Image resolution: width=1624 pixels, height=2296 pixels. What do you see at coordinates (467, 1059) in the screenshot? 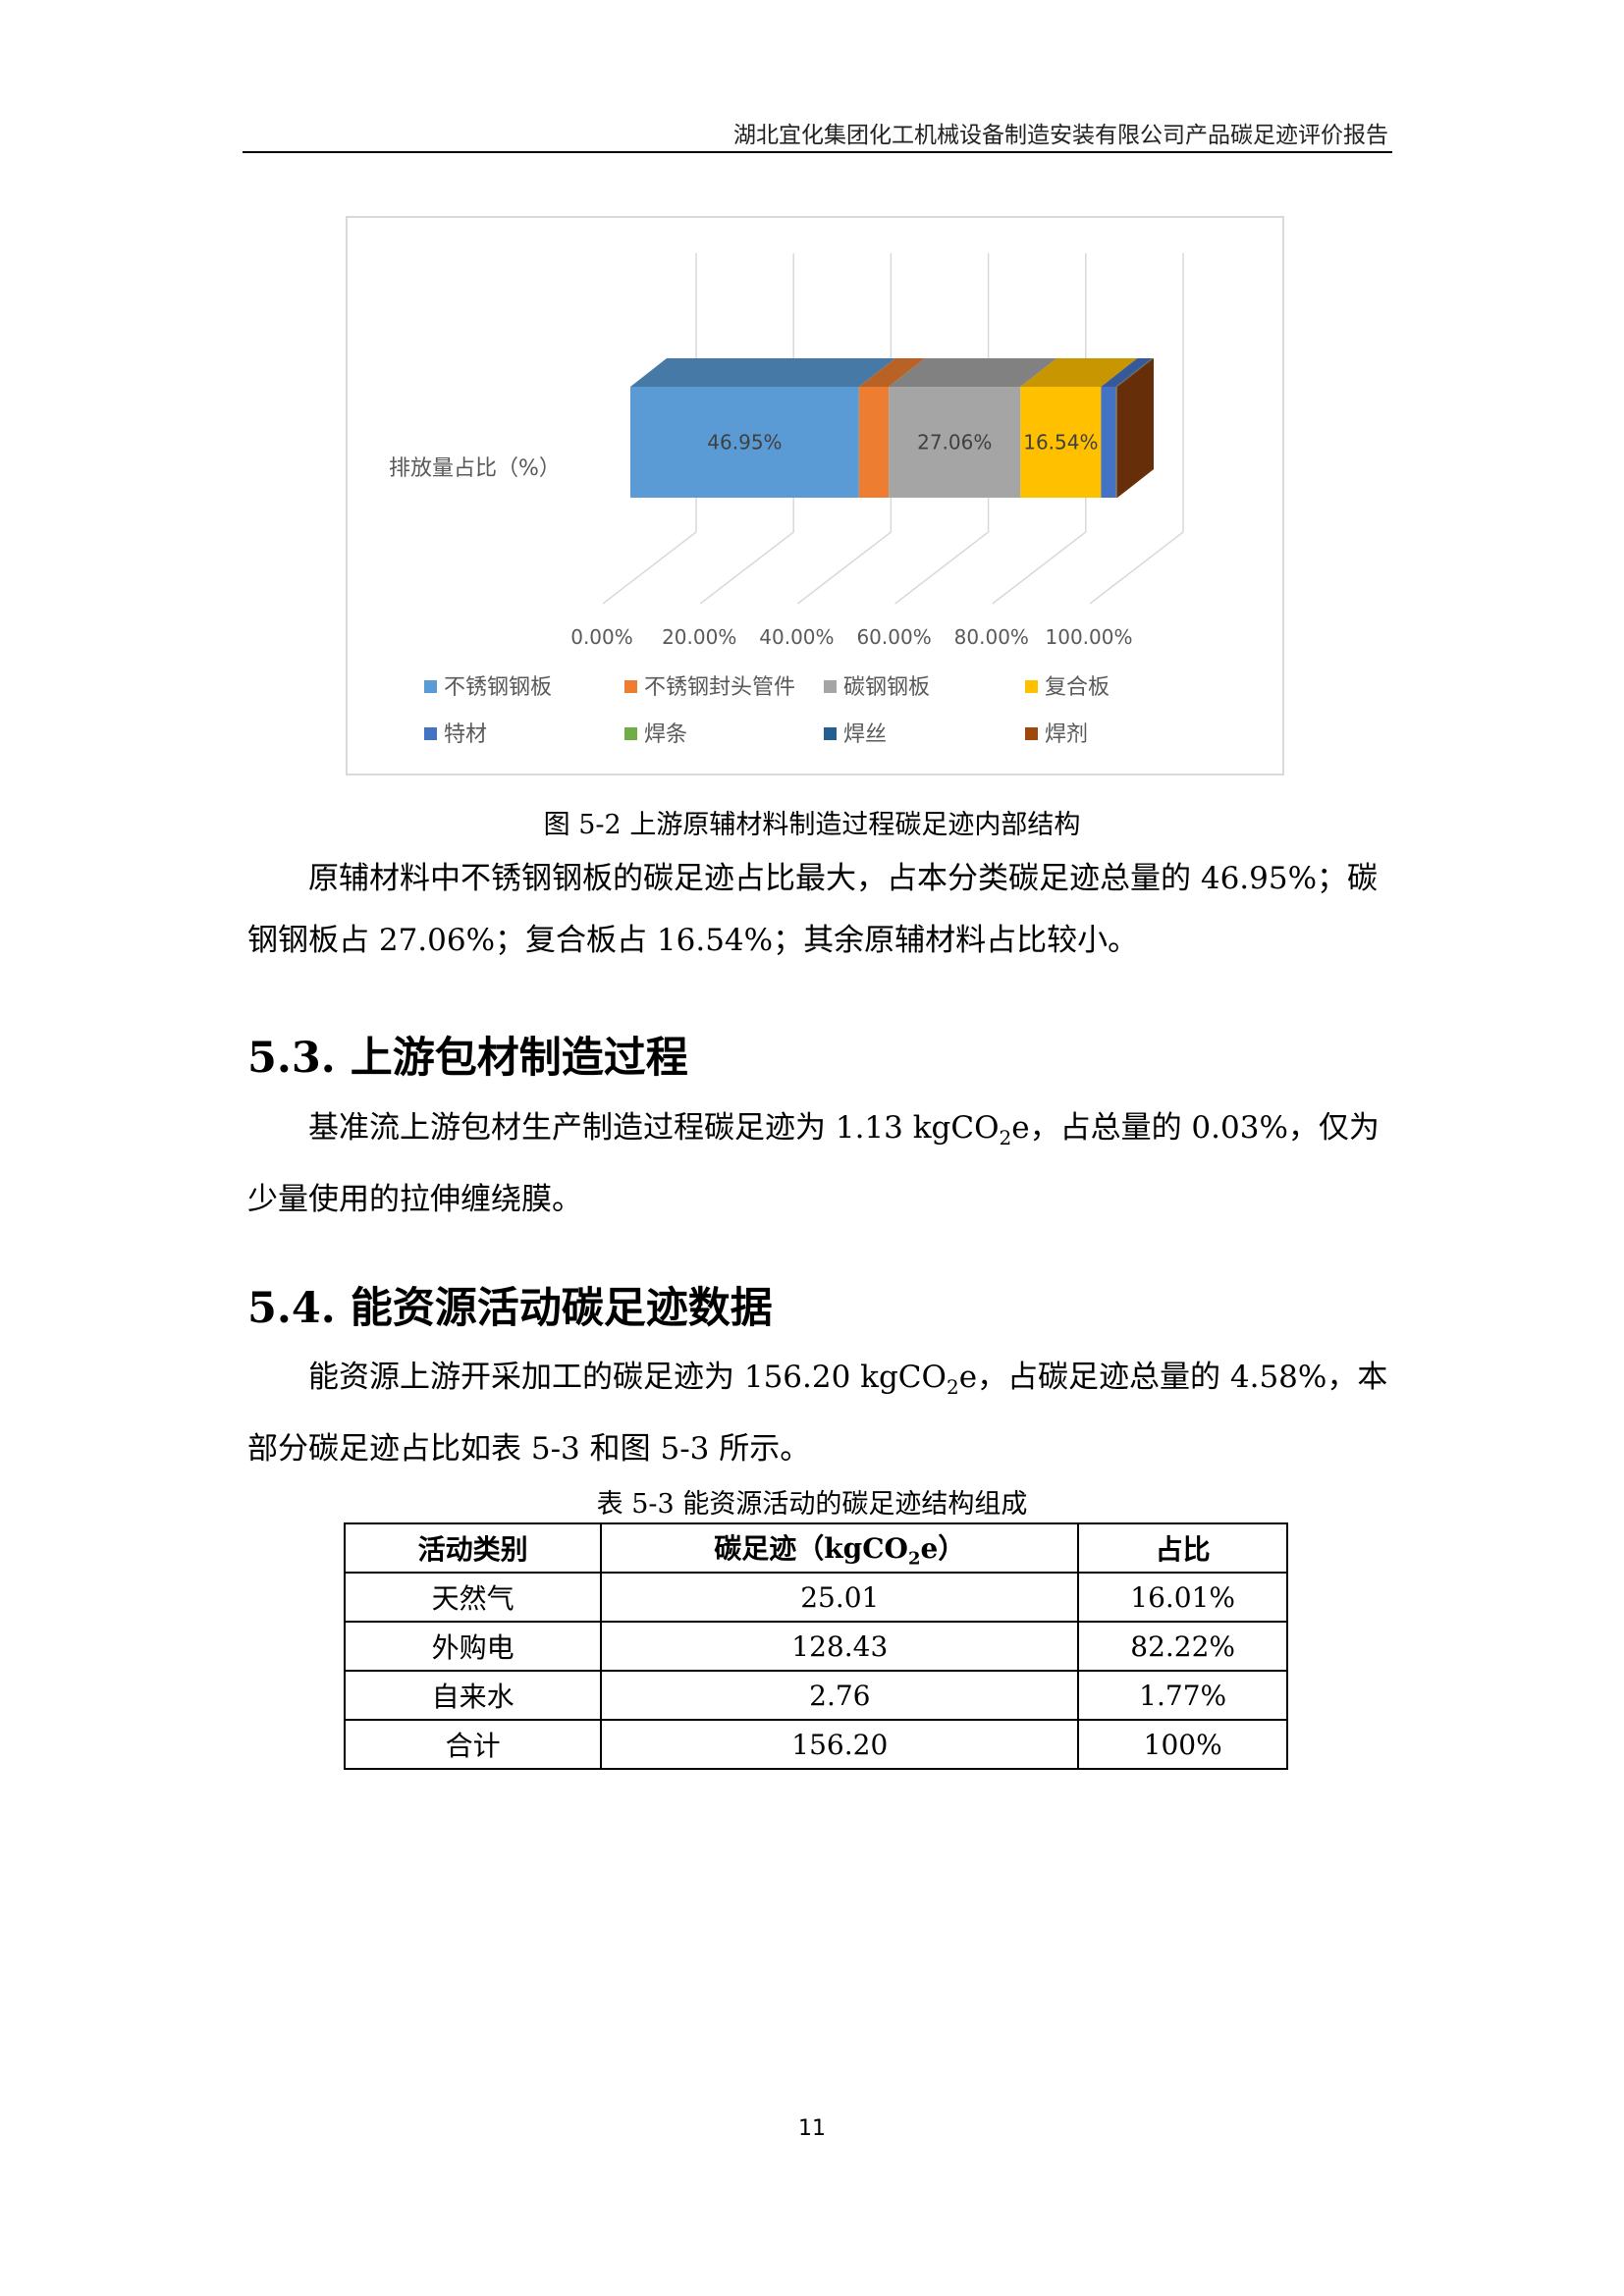
I see `section-heading-5-3: 5.3. 上游包材制造过程` at bounding box center [467, 1059].